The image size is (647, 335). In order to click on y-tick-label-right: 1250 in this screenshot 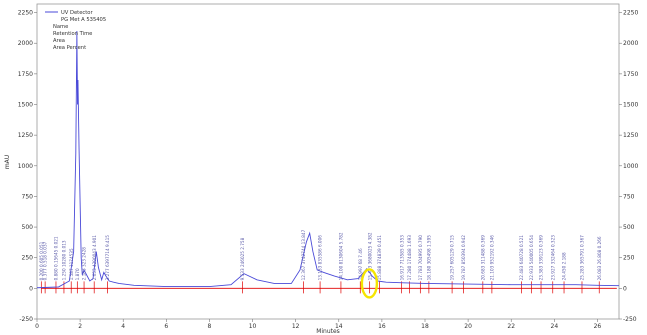, I will do `click(630, 135)`.